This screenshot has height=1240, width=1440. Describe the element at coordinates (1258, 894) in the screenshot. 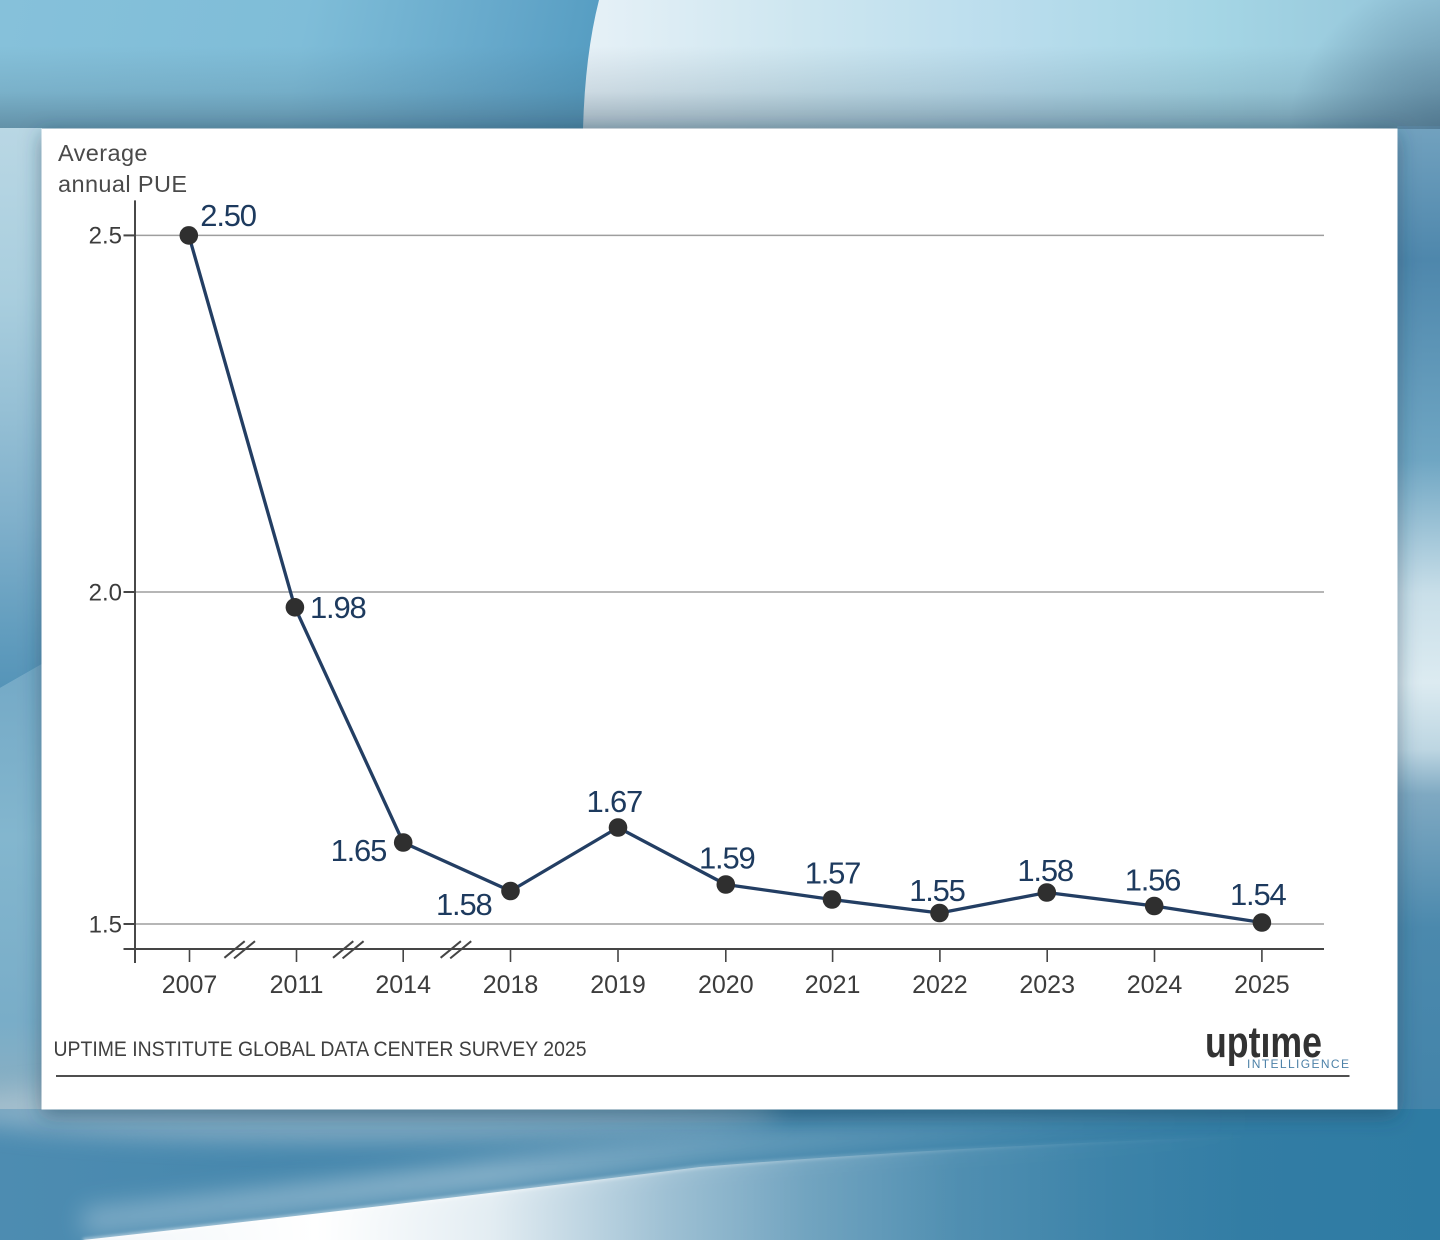

I see `svg-text: 1.54` at that location.